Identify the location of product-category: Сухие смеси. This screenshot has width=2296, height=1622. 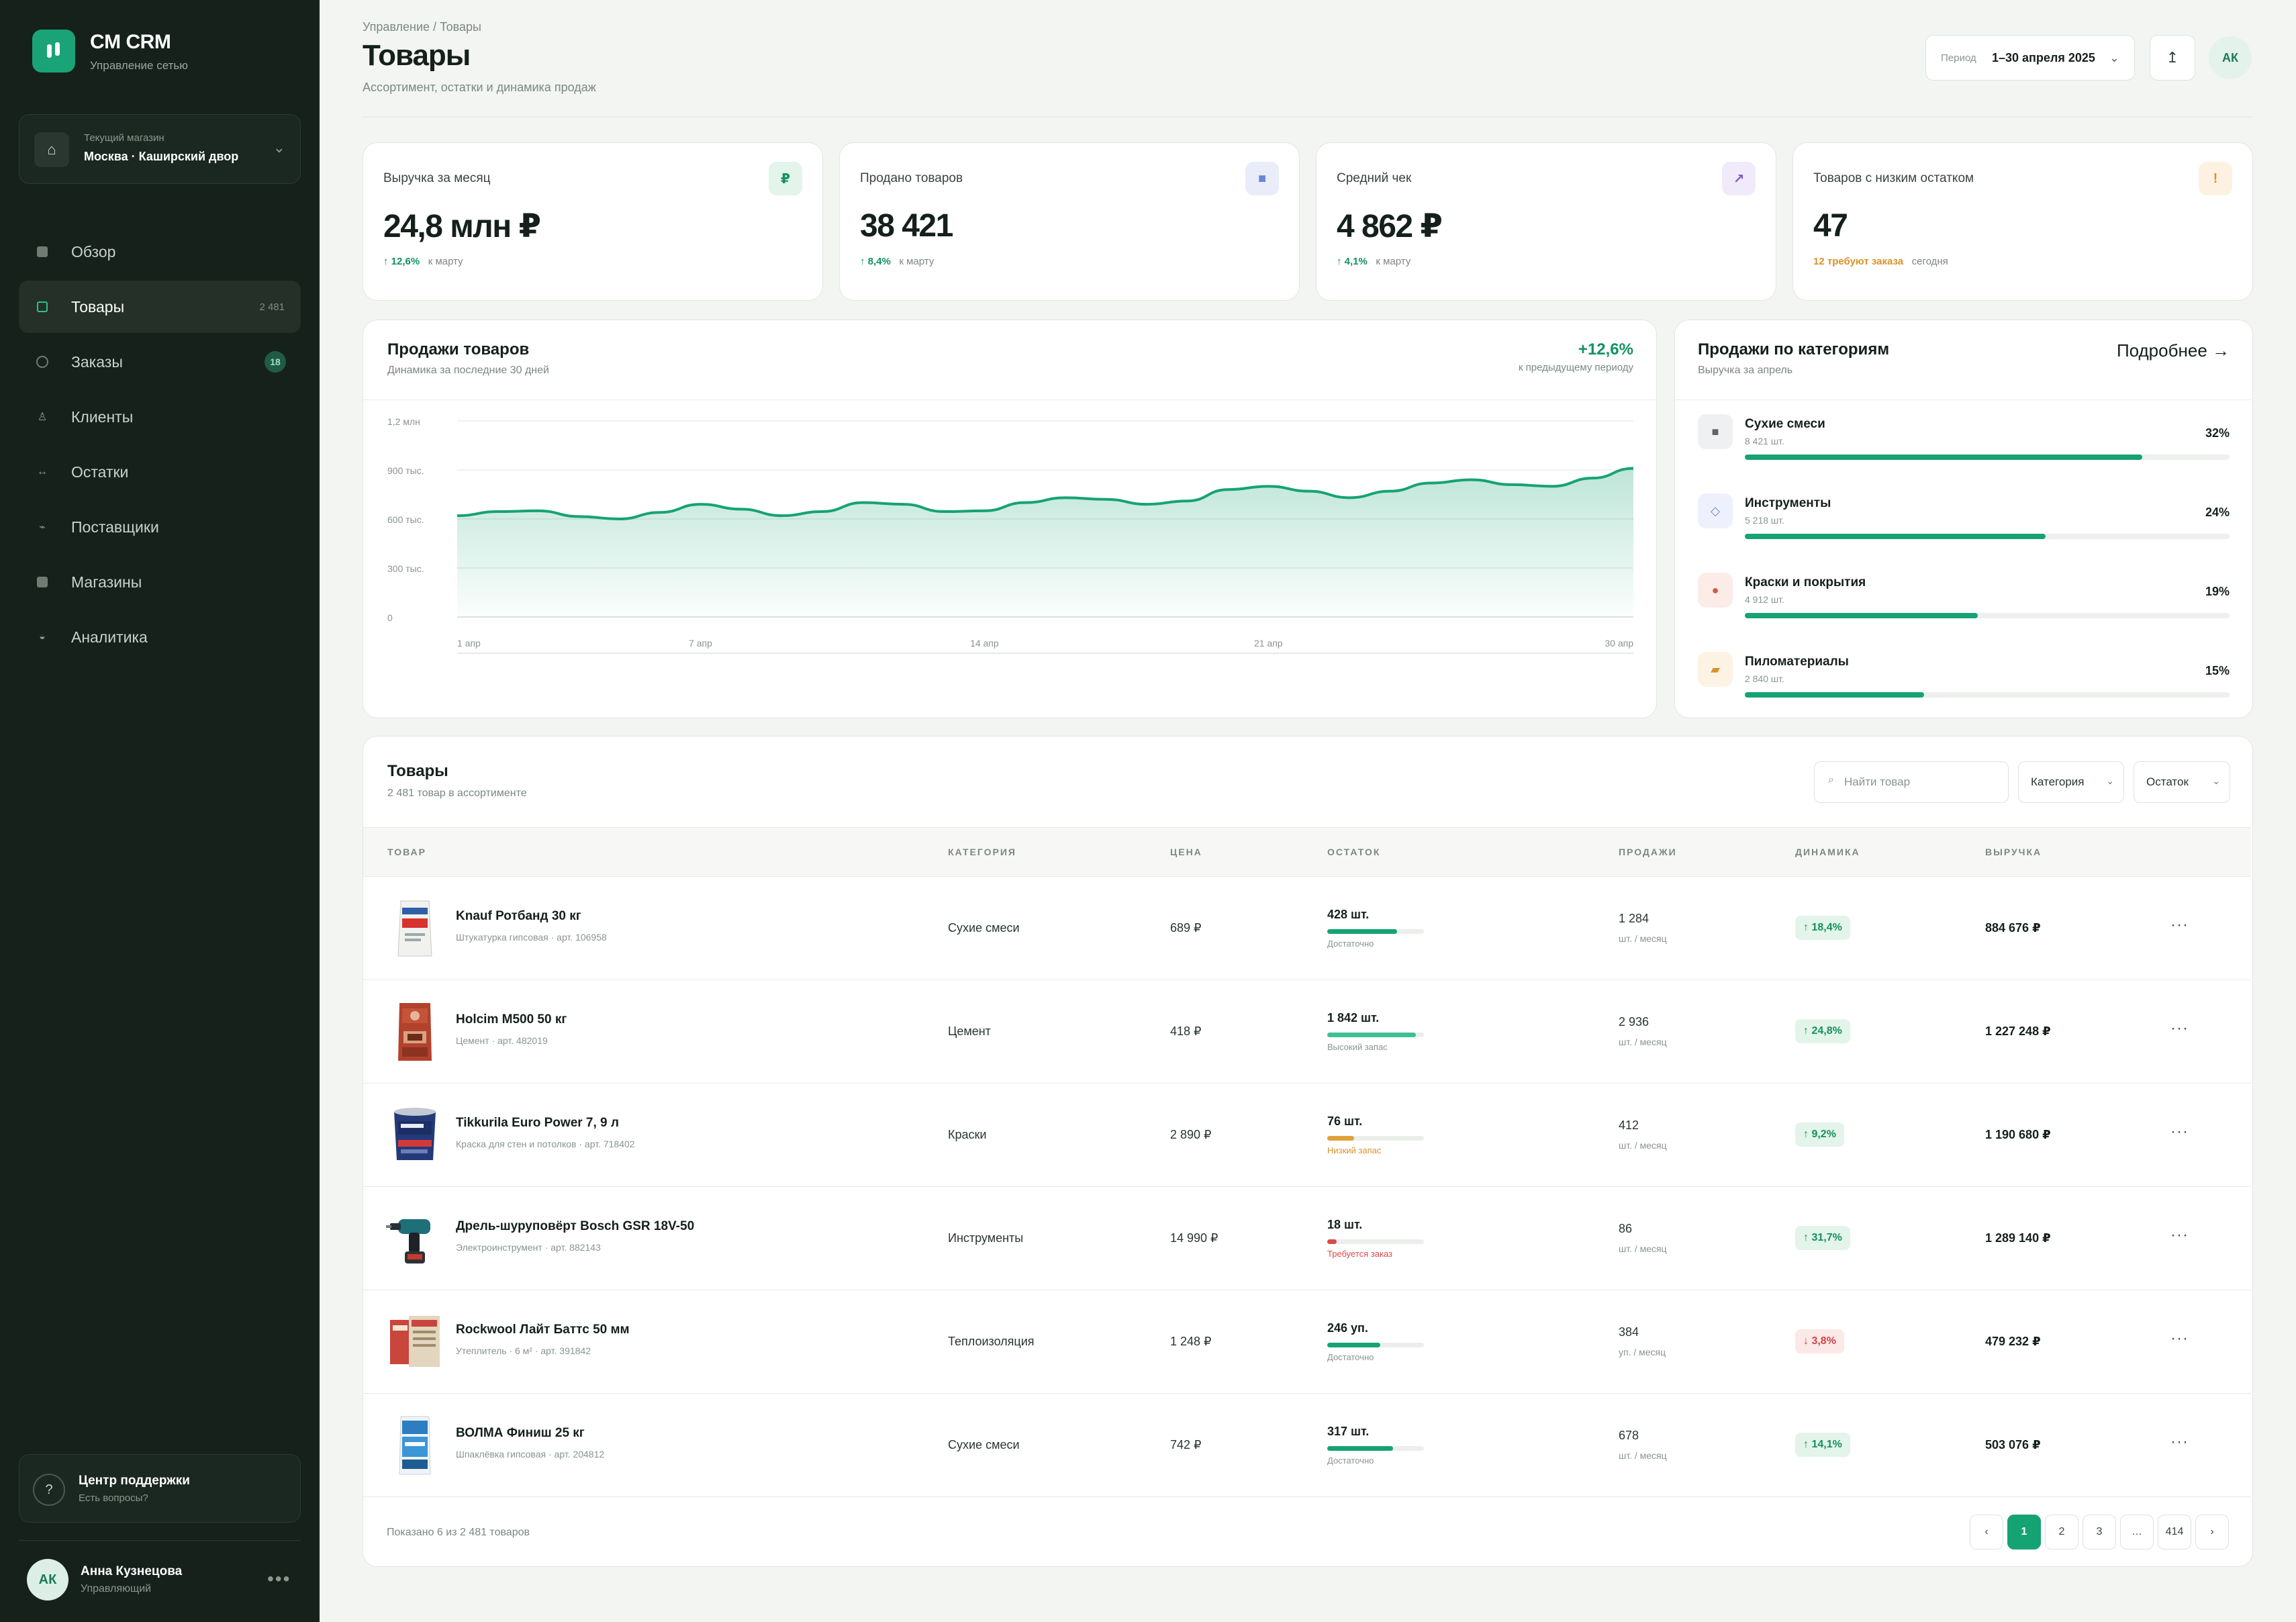
(984, 1444).